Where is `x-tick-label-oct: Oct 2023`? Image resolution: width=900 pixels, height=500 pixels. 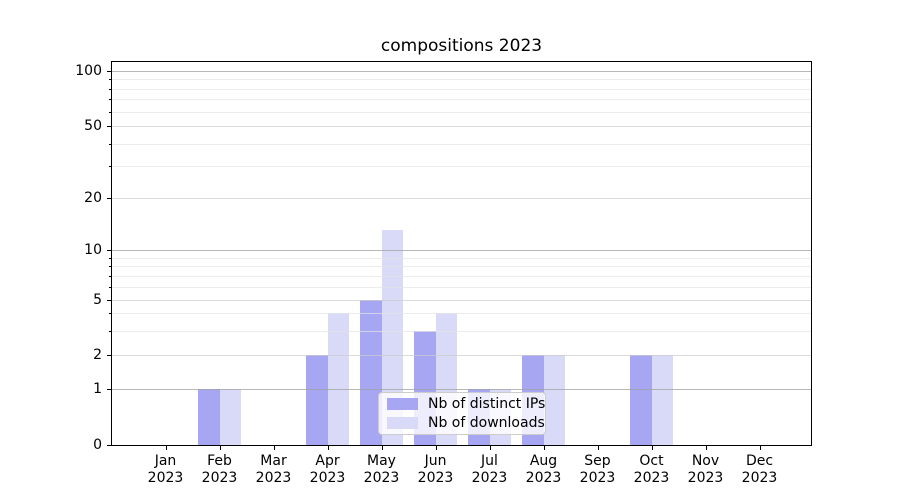
x-tick-label-oct: Oct 2023 is located at coordinates (651, 469).